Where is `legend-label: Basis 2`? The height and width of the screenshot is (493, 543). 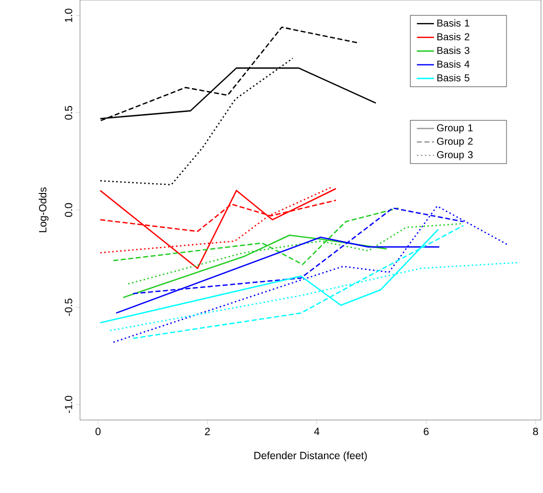 legend-label: Basis 2 is located at coordinates (453, 36).